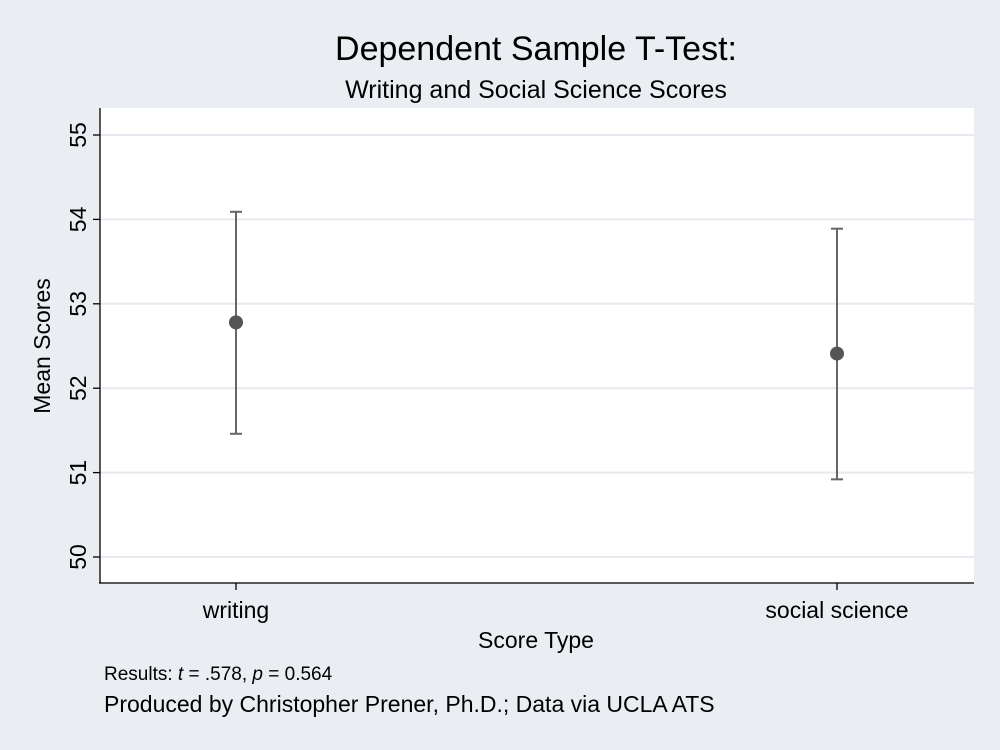 Image resolution: width=1000 pixels, height=750 pixels. I want to click on x-axis-title: Score Type, so click(536, 640).